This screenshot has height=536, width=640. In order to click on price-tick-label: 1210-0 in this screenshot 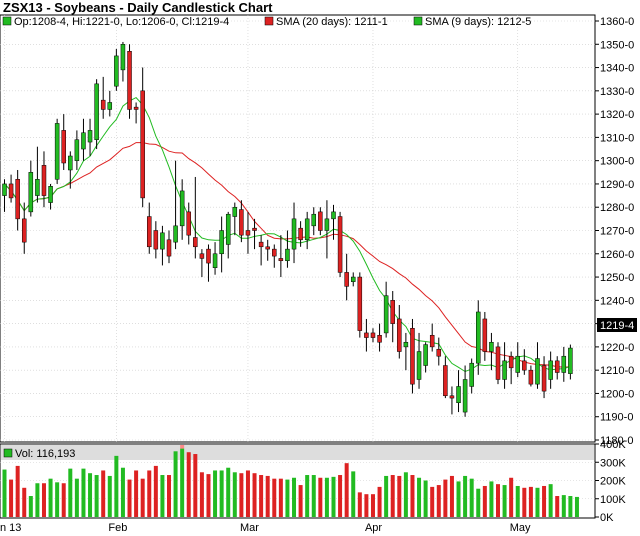, I will do `click(617, 371)`.